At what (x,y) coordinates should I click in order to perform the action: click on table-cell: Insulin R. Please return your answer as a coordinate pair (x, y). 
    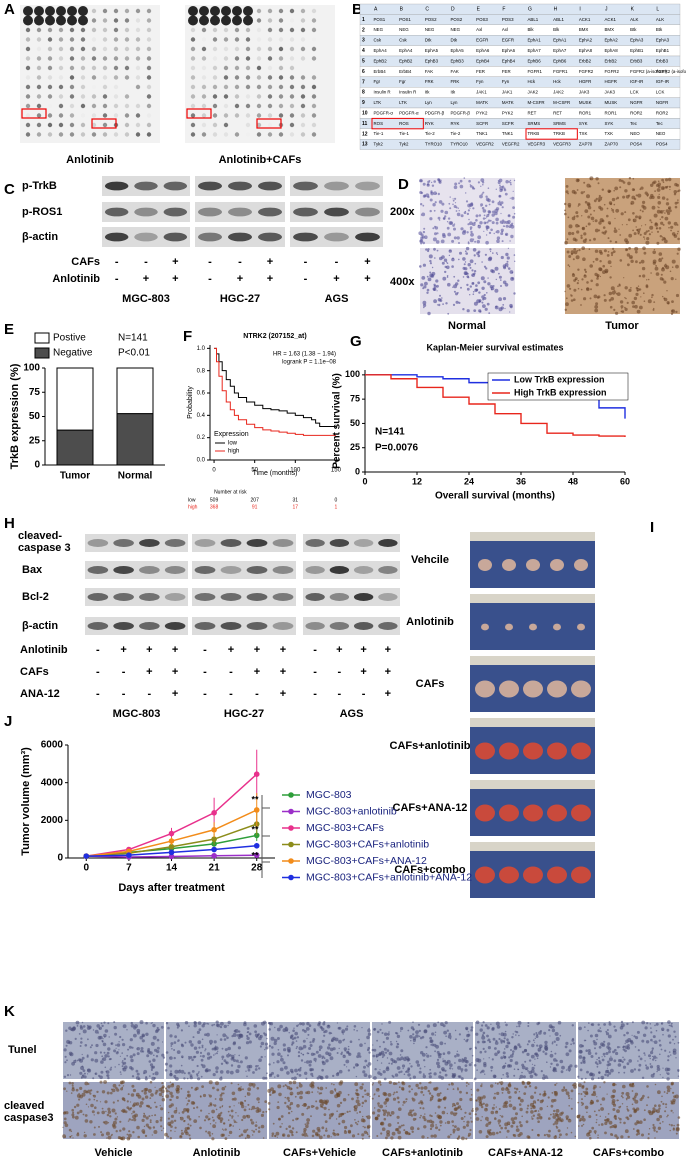
    Looking at the image, I should click on (382, 92).